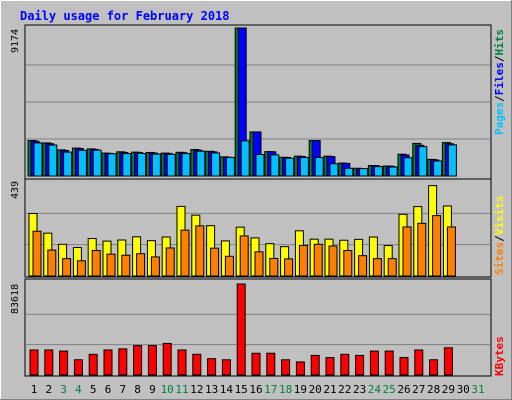 This screenshot has height=400, width=512. I want to click on x-tick-label: 29, so click(448, 389).